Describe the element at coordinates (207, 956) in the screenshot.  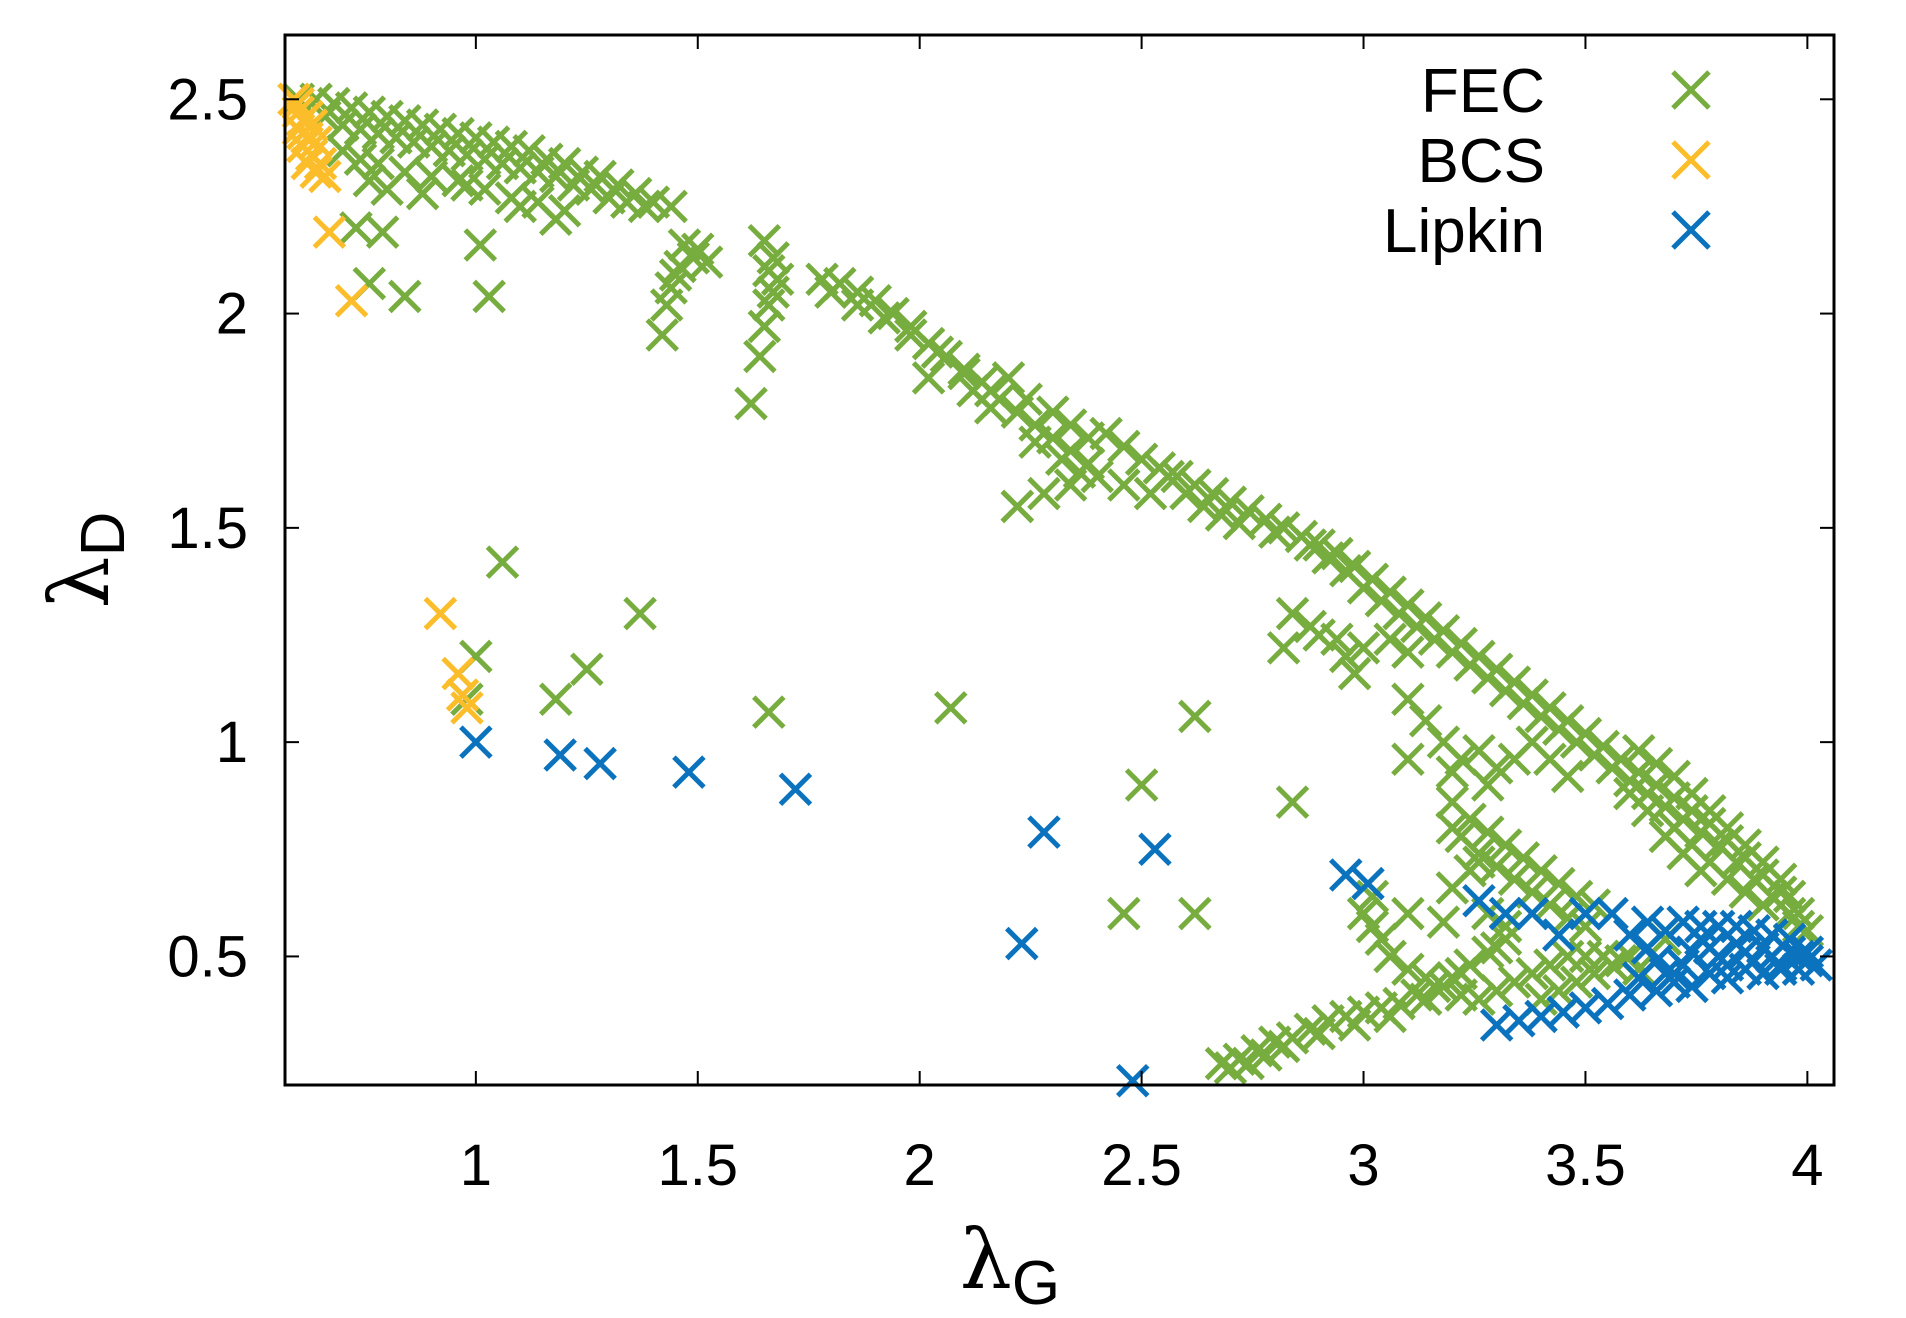
I see `y-tick-label: 0.5` at that location.